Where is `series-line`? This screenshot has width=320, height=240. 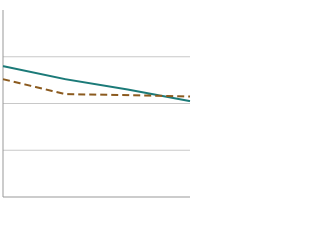
series-line is located at coordinates (96, 88).